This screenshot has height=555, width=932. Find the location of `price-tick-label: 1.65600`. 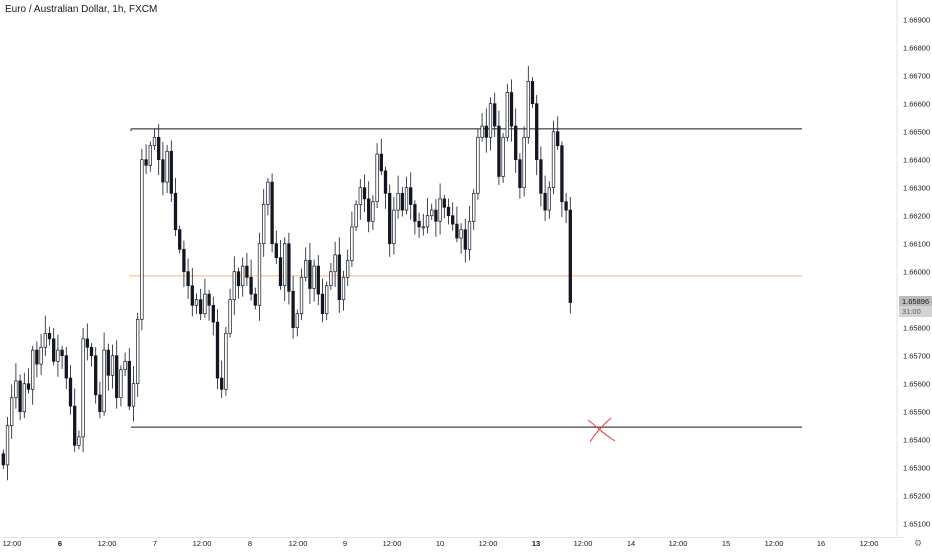

price-tick-label: 1.65600 is located at coordinates (916, 384).